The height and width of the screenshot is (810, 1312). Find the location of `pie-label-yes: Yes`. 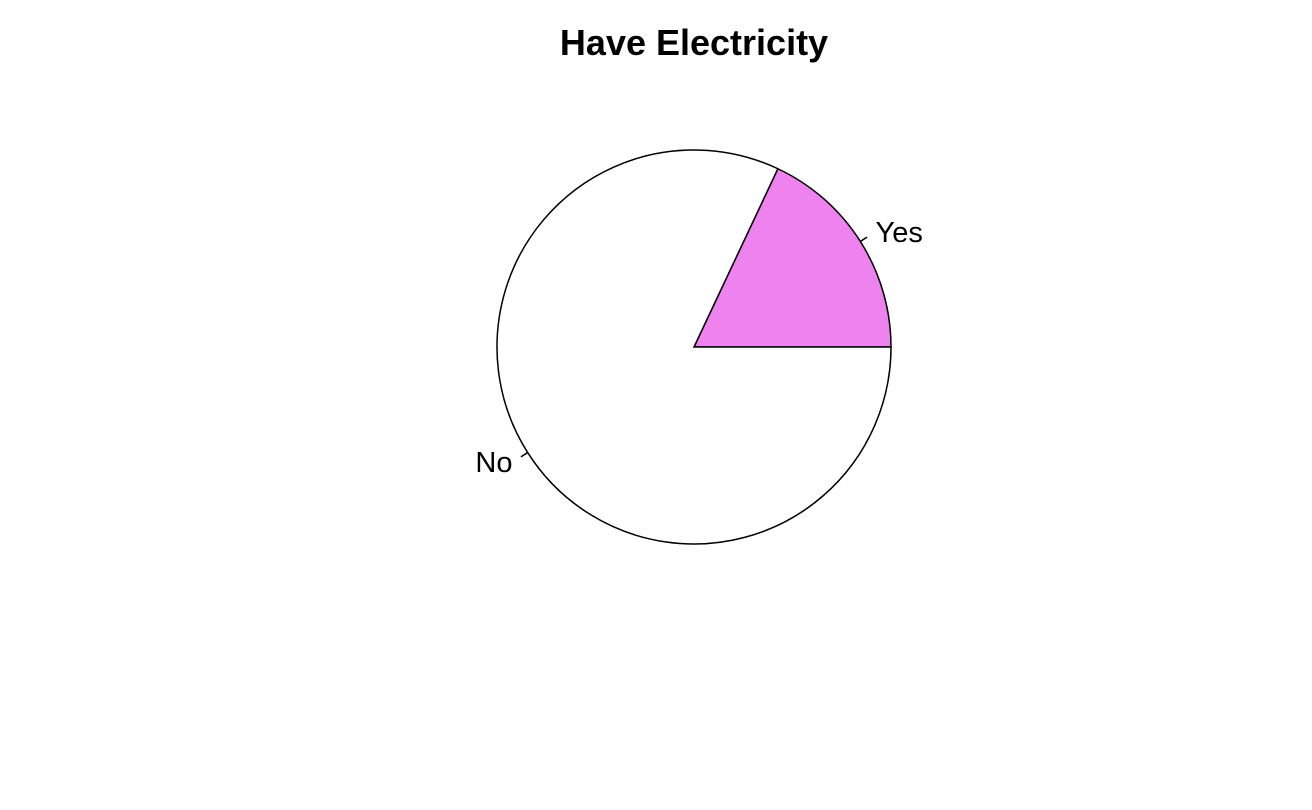

pie-label-yes: Yes is located at coordinates (899, 233).